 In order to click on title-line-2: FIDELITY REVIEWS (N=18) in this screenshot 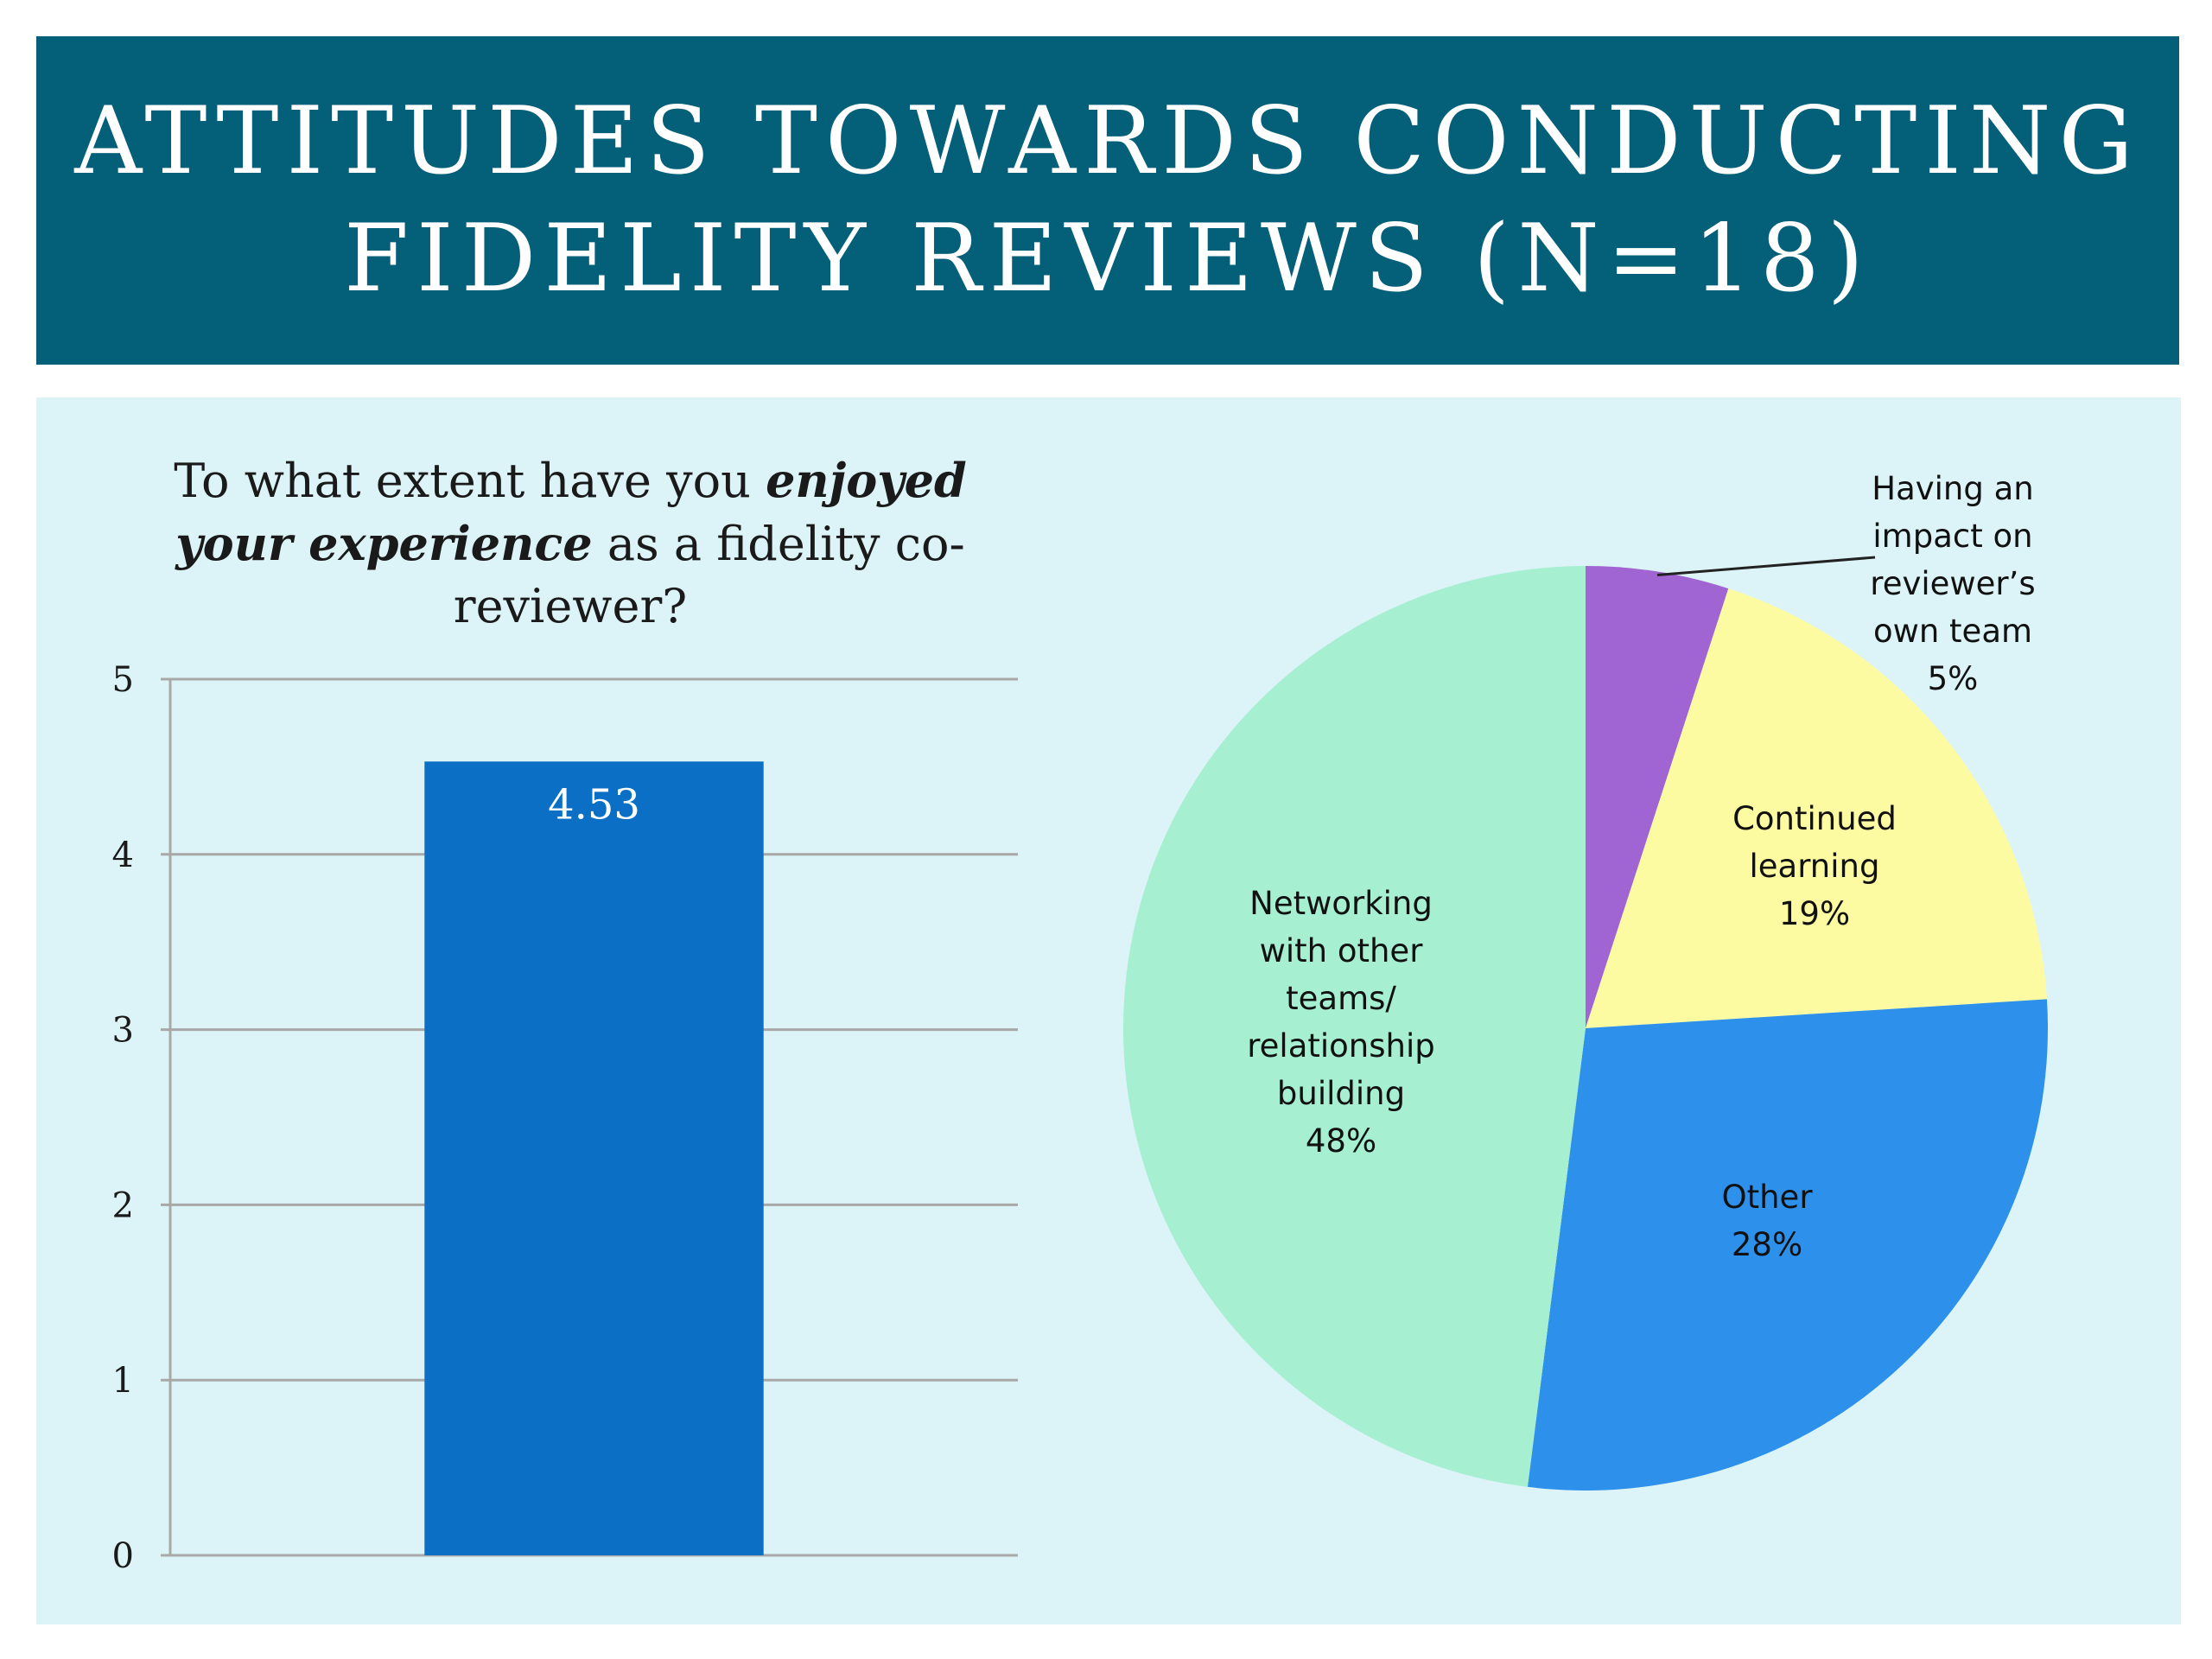, I will do `click(1108, 259)`.